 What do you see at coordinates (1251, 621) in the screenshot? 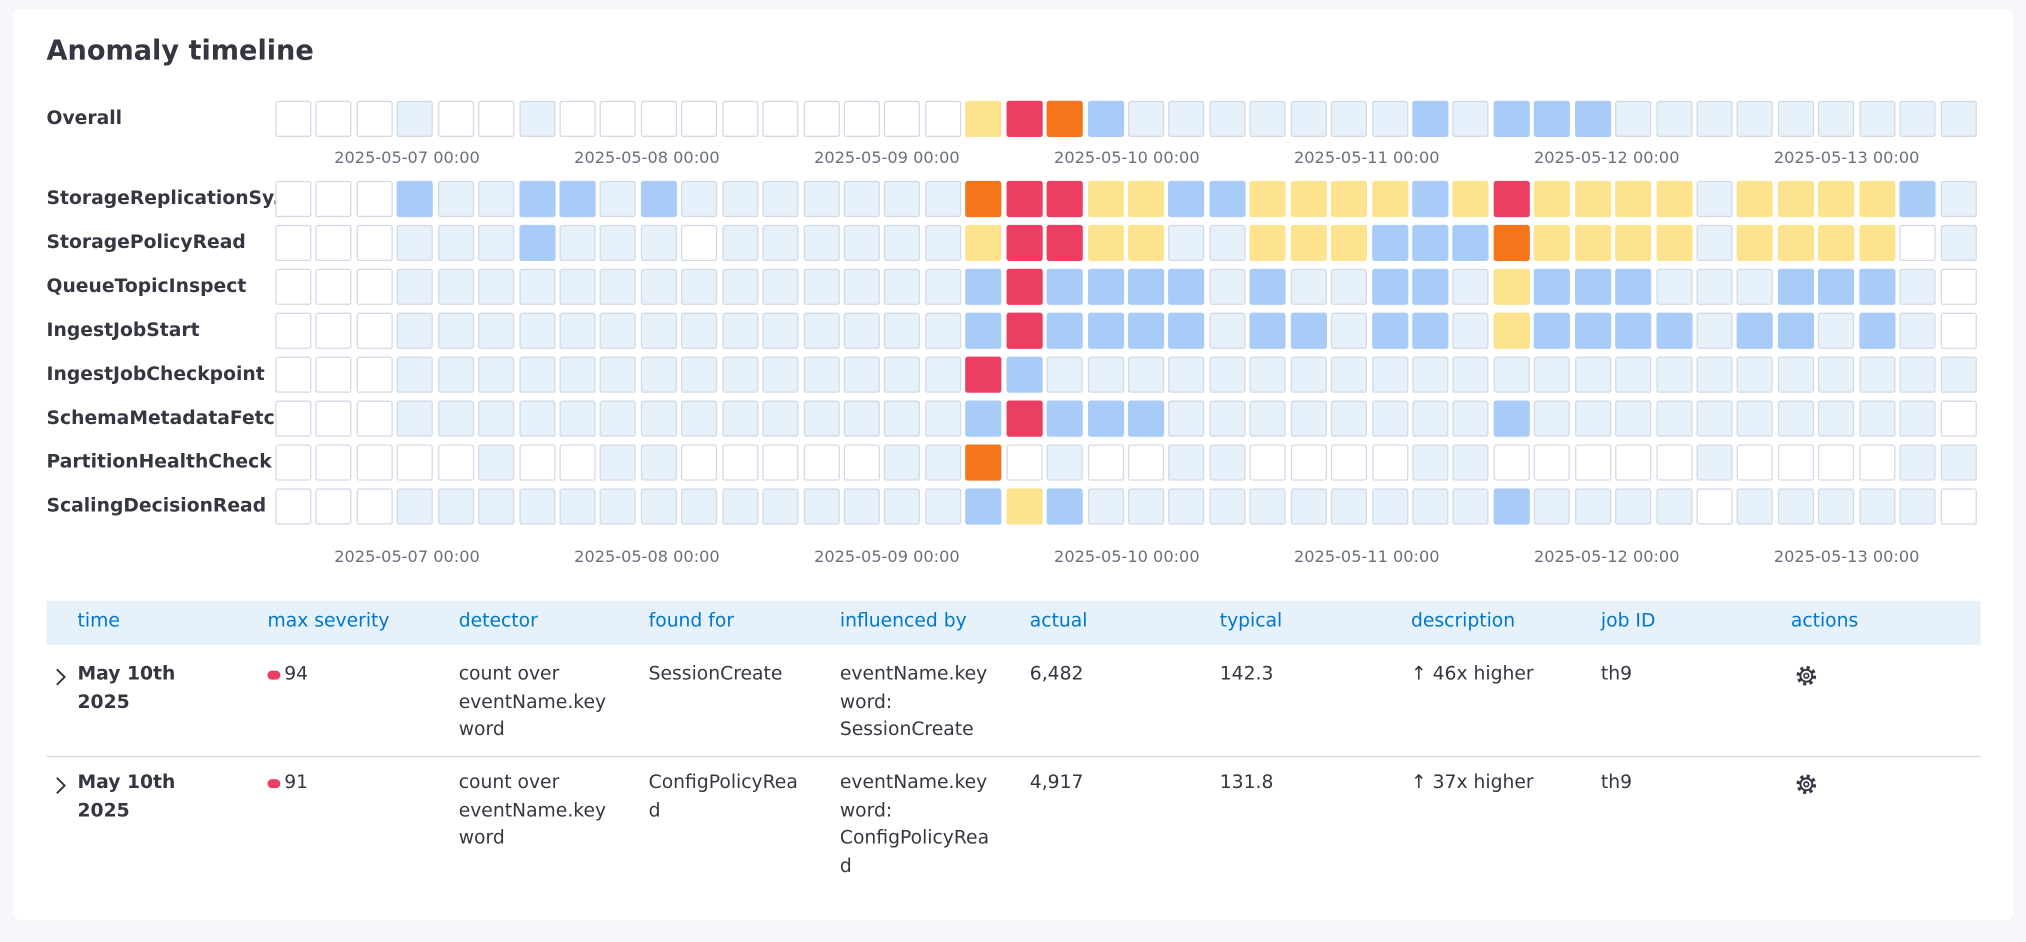
I see `column-header: typical` at bounding box center [1251, 621].